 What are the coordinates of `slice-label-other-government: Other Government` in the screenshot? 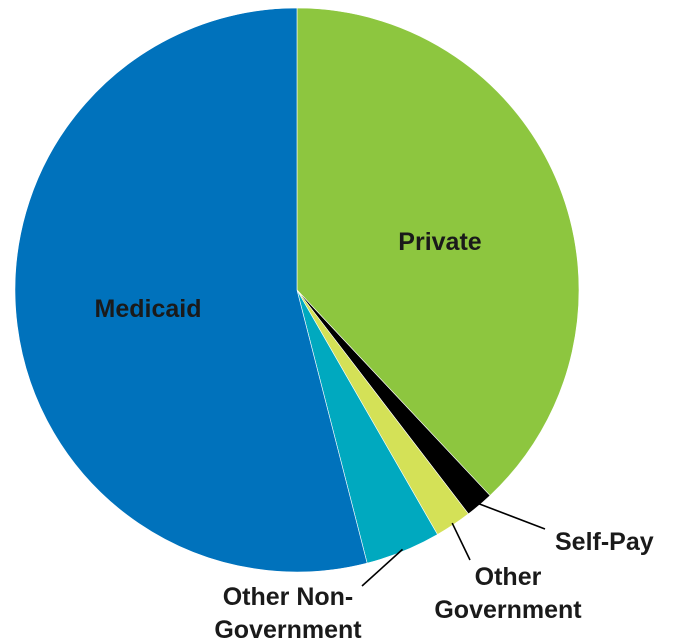 It's located at (508, 593).